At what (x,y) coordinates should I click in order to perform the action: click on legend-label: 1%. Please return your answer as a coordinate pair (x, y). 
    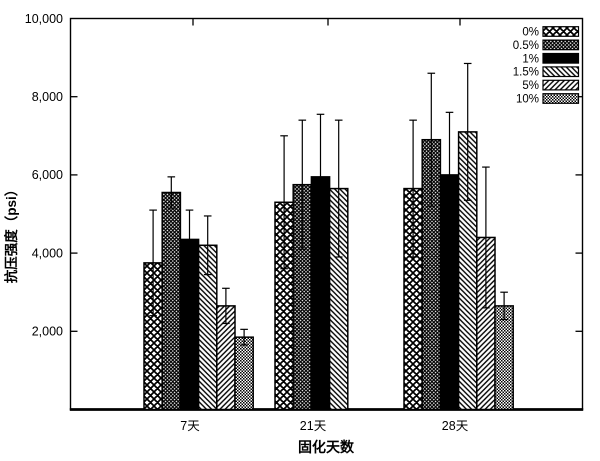
    Looking at the image, I should click on (530, 59).